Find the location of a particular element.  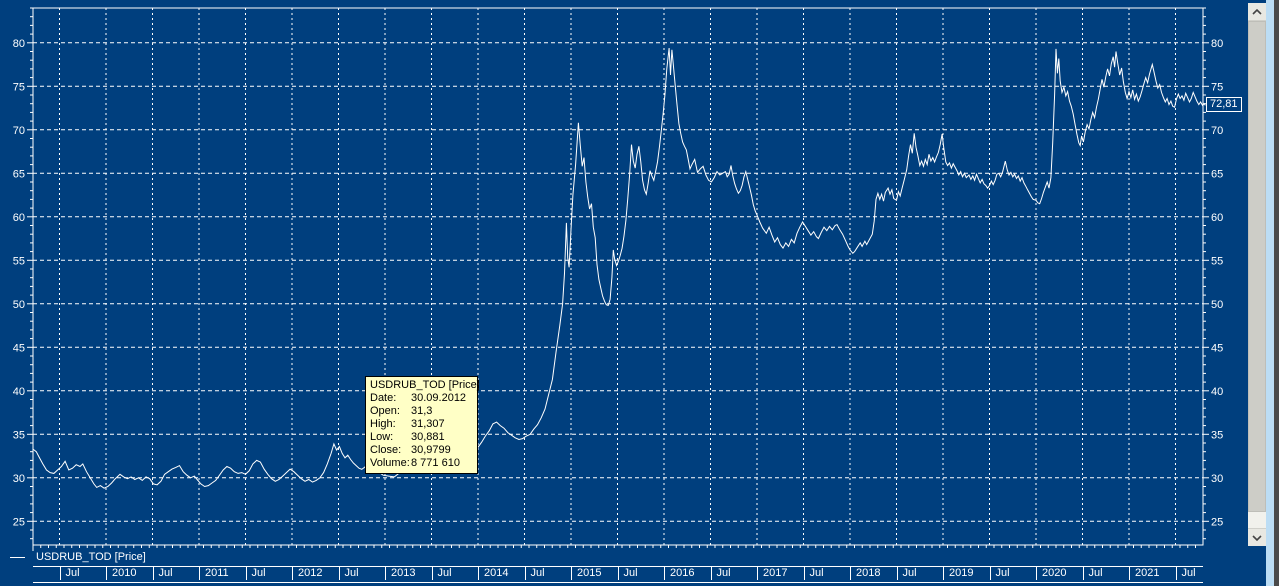

window-inner-edge is located at coordinates (1270, 293).